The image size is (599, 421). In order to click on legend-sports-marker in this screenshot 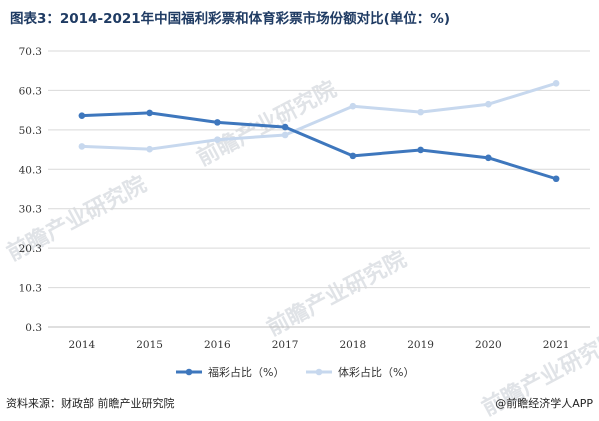, I will do `click(319, 372)`.